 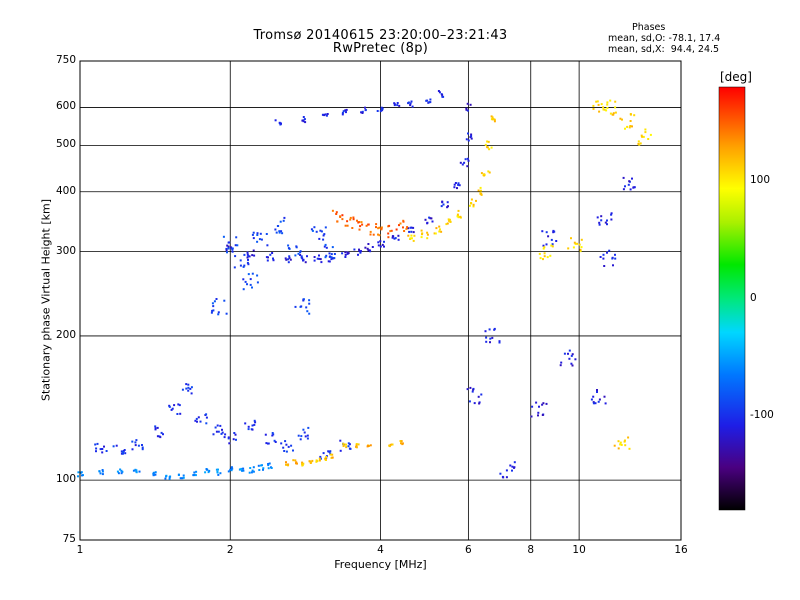 What do you see at coordinates (760, 180) in the screenshot?
I see `colorbar-tick-label: 100` at bounding box center [760, 180].